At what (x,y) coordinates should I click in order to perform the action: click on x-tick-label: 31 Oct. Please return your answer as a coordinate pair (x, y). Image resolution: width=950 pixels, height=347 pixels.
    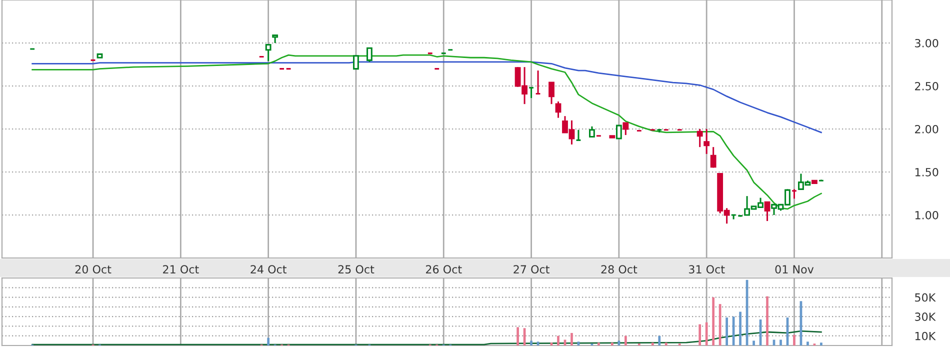
    Looking at the image, I should click on (706, 269).